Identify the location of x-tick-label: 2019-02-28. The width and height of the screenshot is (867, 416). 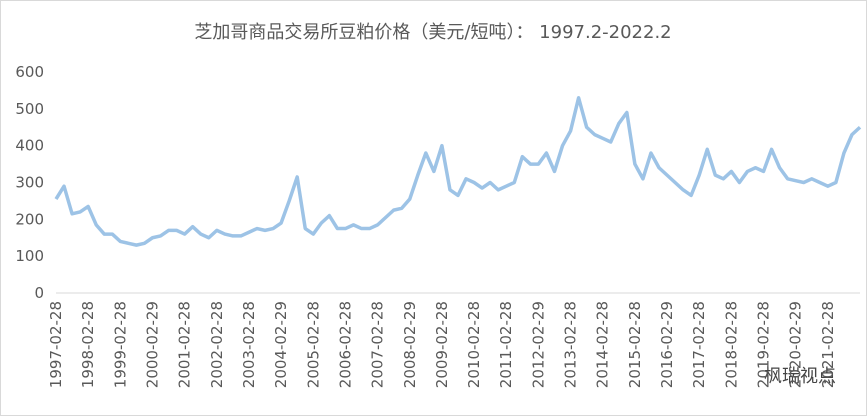
(764, 344).